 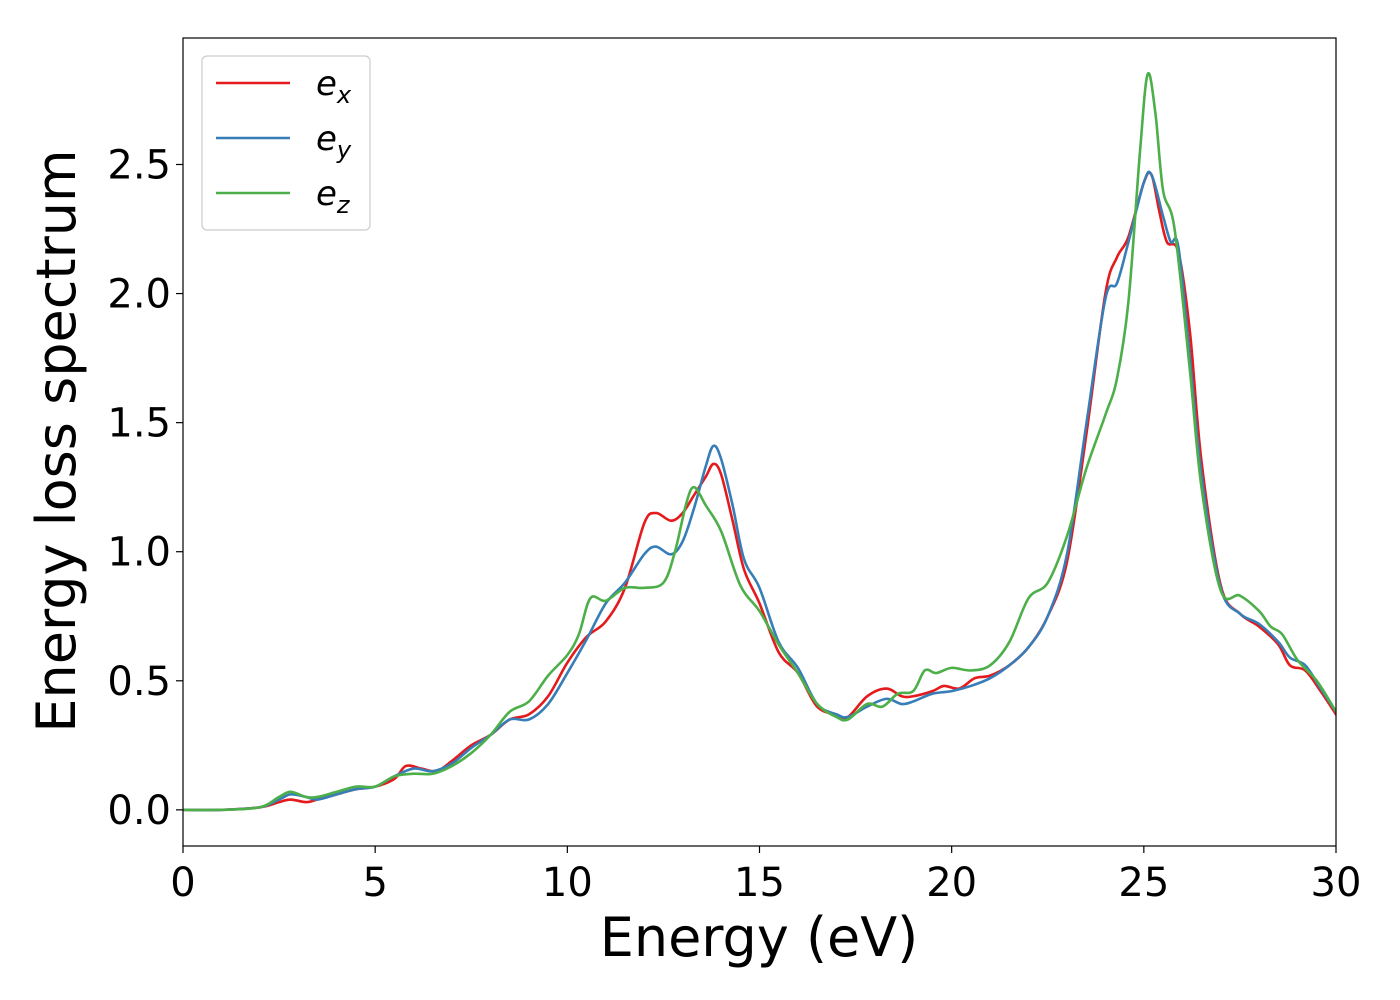 What do you see at coordinates (139, 682) in the screenshot?
I see `y-tick-label: 0.5` at bounding box center [139, 682].